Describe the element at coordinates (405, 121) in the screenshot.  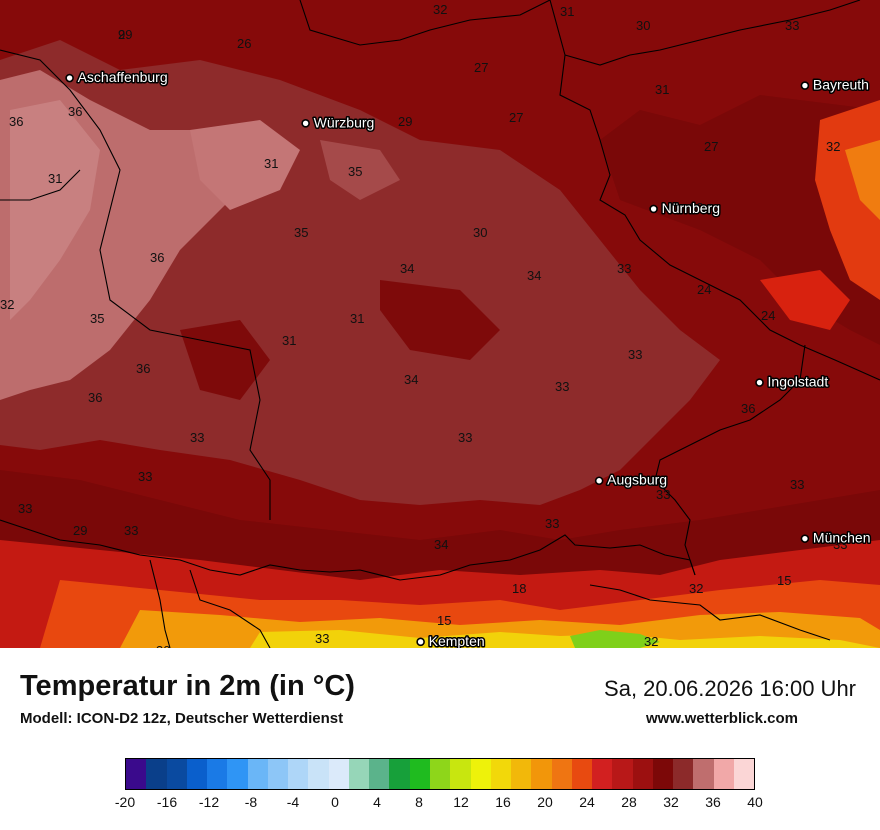
I see `isotherm-label: 29` at that location.